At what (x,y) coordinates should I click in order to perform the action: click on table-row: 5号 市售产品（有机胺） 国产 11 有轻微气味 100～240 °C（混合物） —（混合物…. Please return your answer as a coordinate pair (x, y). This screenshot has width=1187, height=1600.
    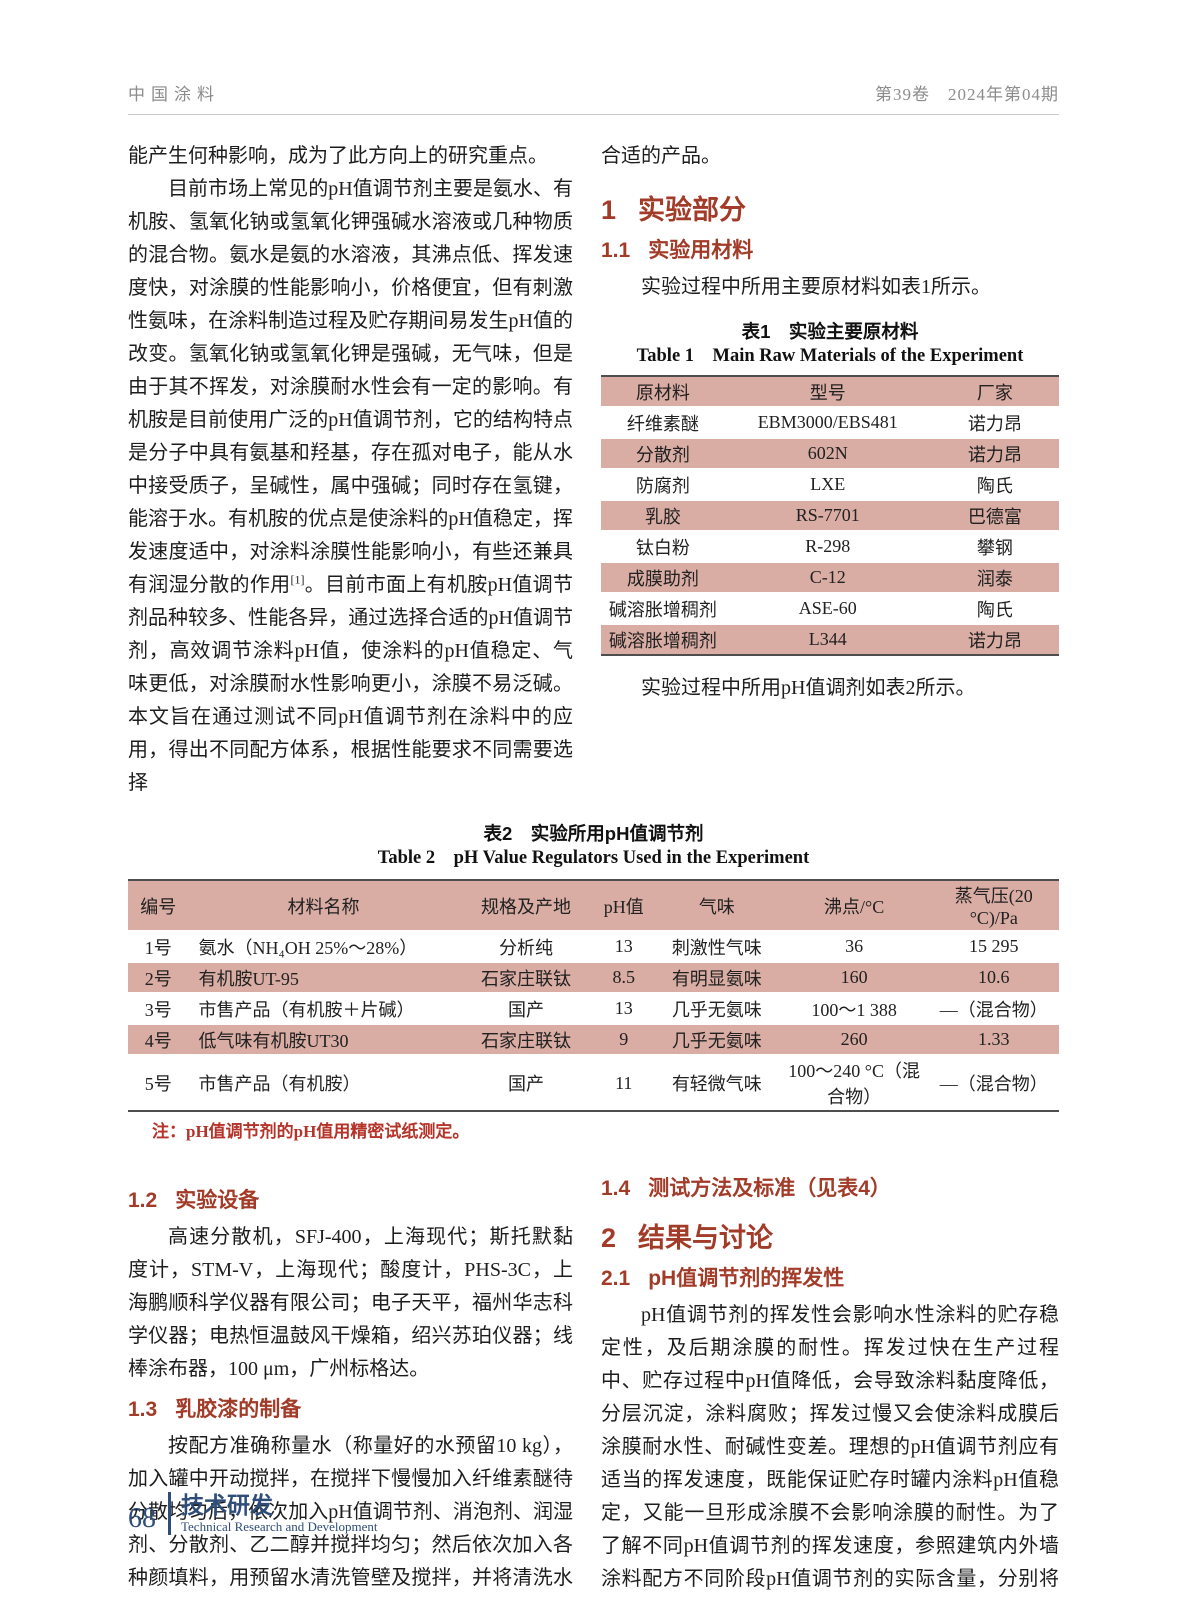
    Looking at the image, I should click on (593, 1083).